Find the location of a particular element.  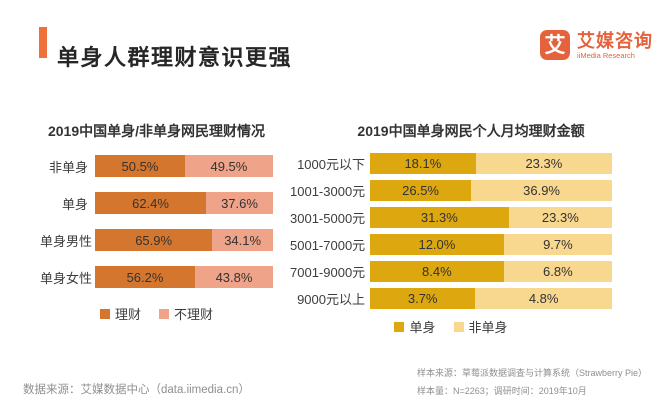

chart-row: 3001-5000元 31.3% 23.3% is located at coordinates (451, 217).